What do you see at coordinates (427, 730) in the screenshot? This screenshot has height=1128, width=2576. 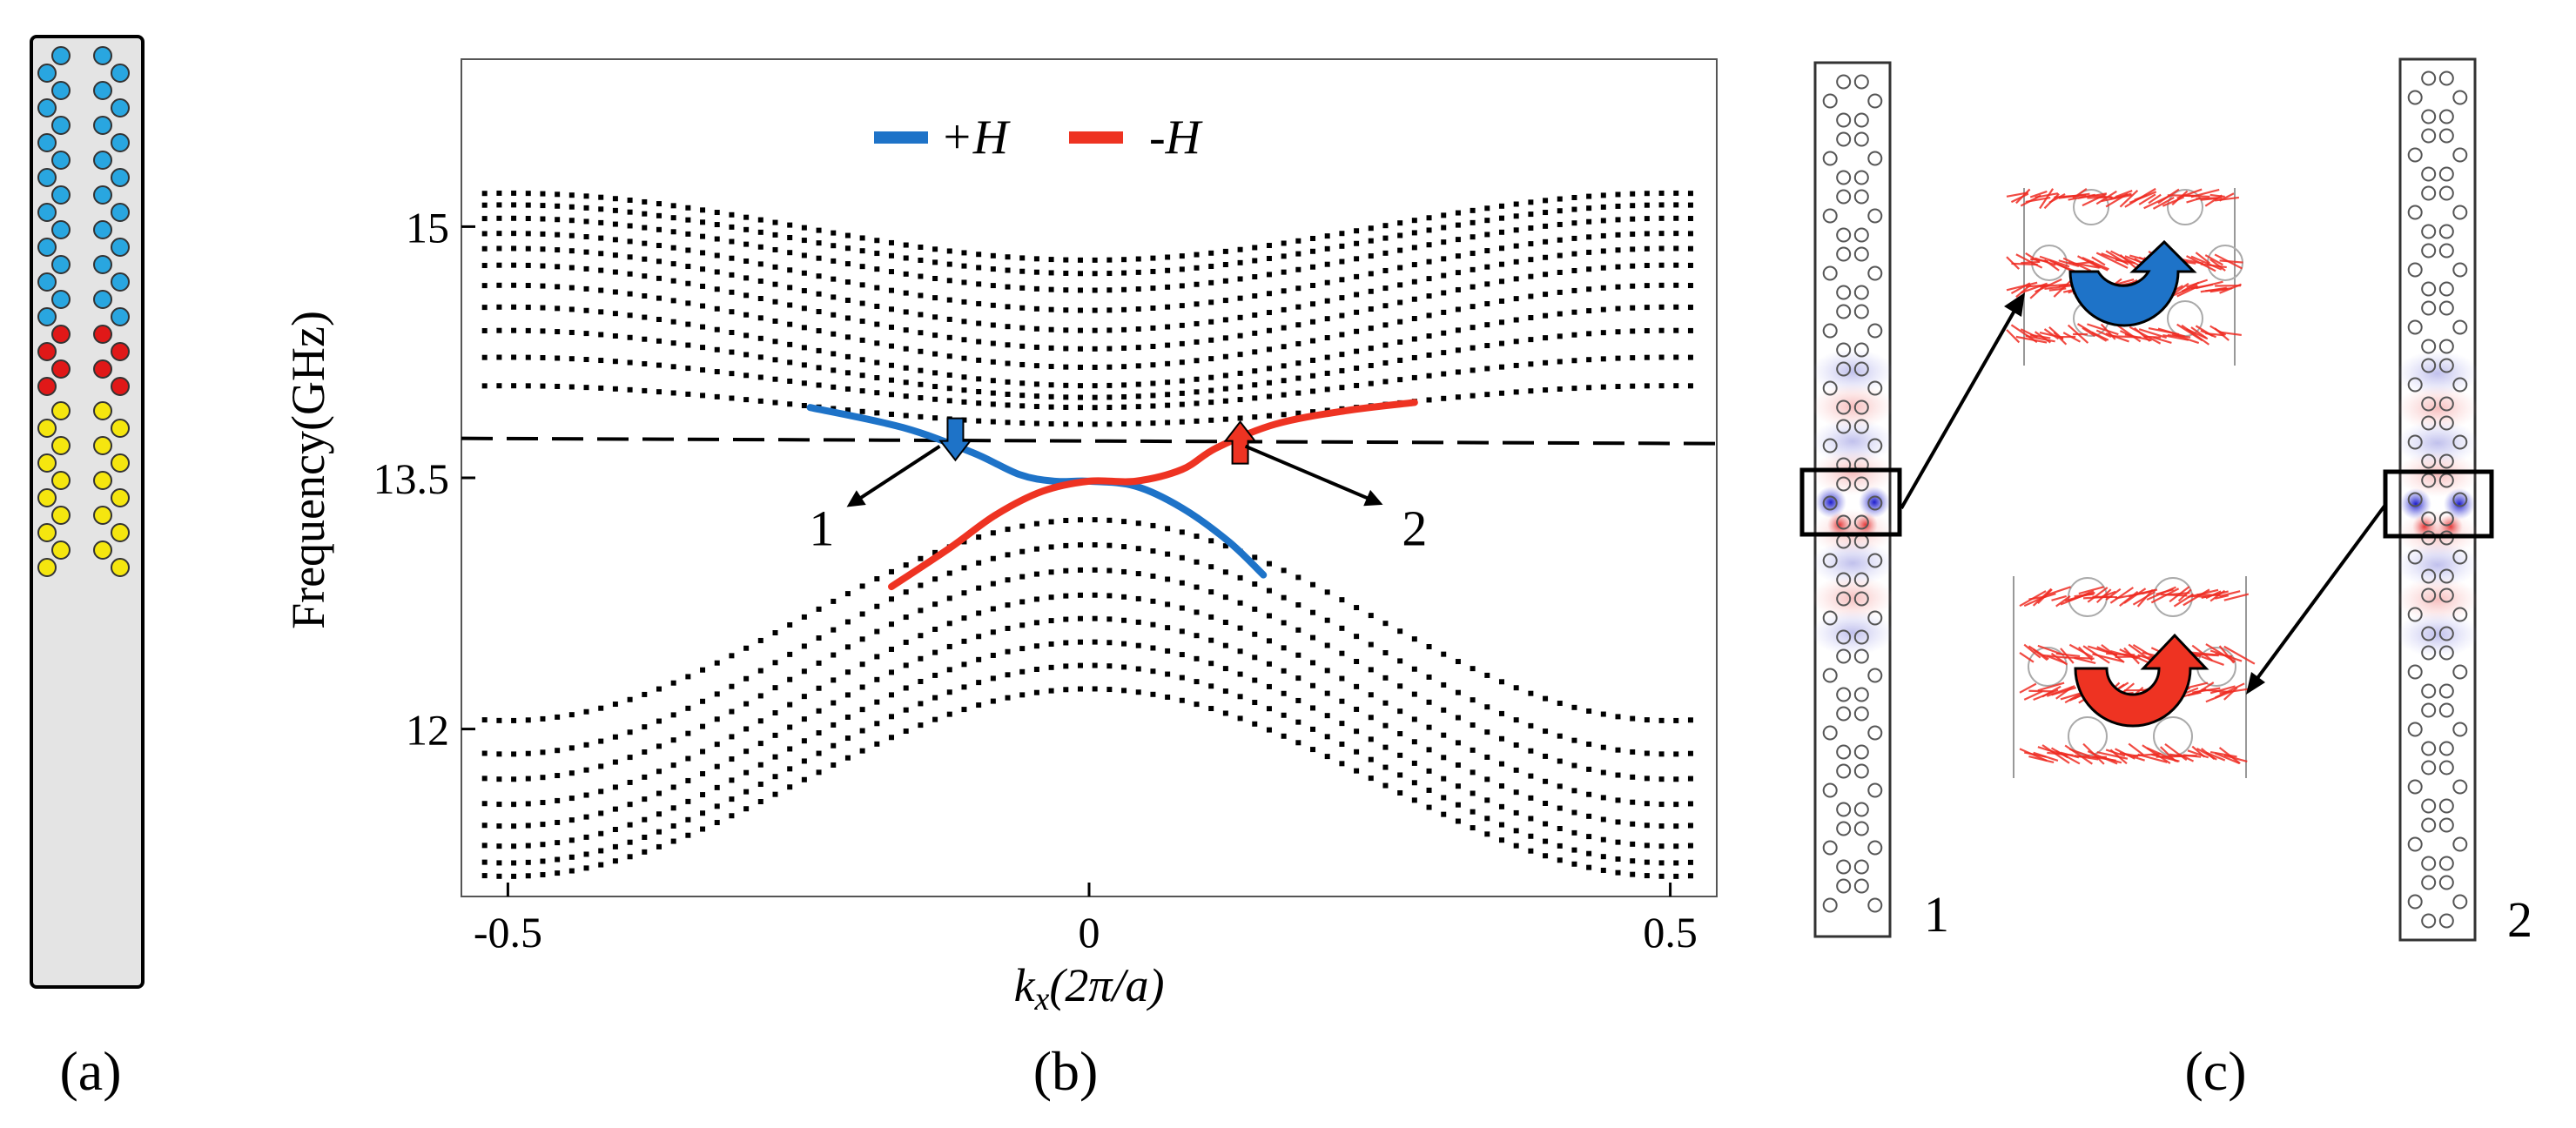 I see `y-tick-label: 12` at bounding box center [427, 730].